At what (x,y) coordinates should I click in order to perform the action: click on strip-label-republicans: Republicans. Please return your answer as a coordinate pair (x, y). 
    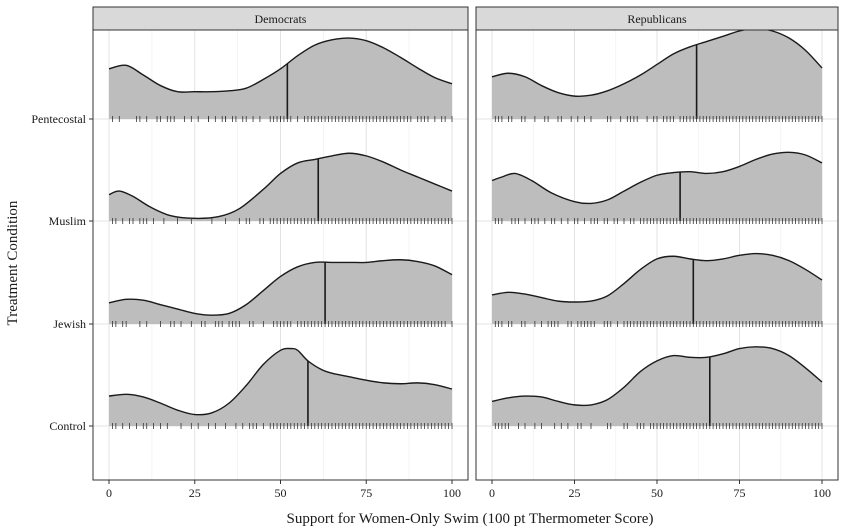
    Looking at the image, I should click on (657, 19).